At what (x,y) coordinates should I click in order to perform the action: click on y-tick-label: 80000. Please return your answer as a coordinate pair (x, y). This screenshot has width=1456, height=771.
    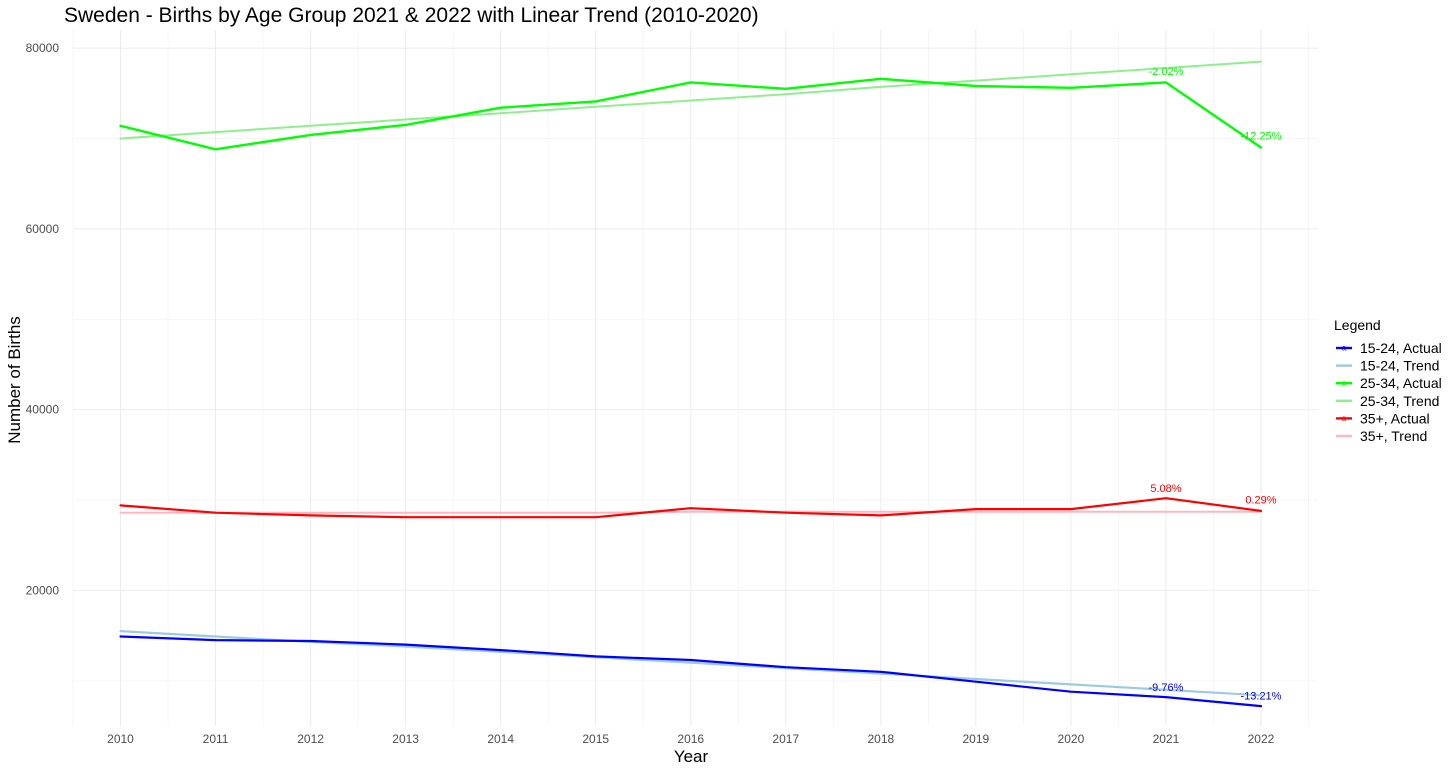
    Looking at the image, I should click on (43, 48).